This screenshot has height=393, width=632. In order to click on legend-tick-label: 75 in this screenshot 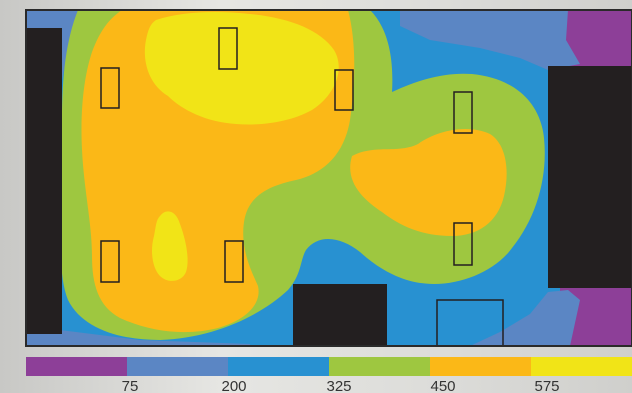, I will do `click(130, 385)`.